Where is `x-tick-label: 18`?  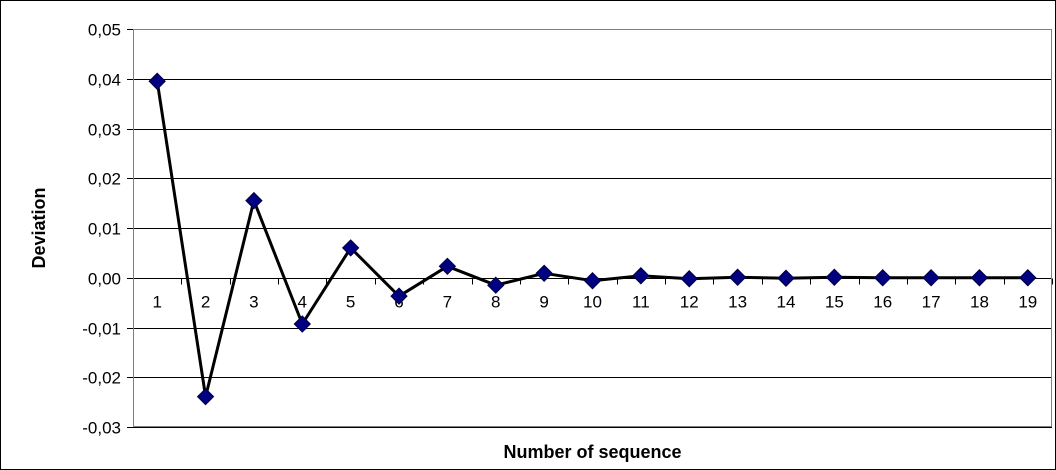 x-tick-label: 18 is located at coordinates (979, 302).